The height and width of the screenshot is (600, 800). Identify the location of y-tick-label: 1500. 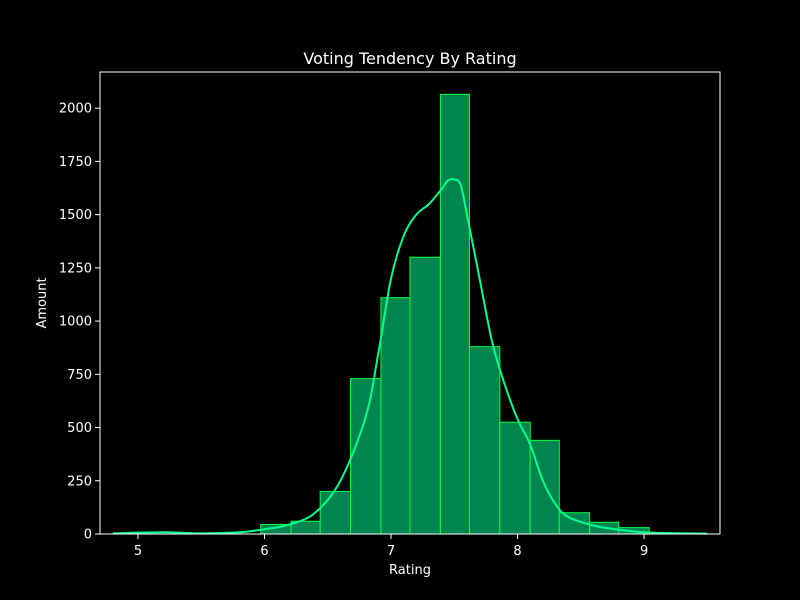
(75, 215).